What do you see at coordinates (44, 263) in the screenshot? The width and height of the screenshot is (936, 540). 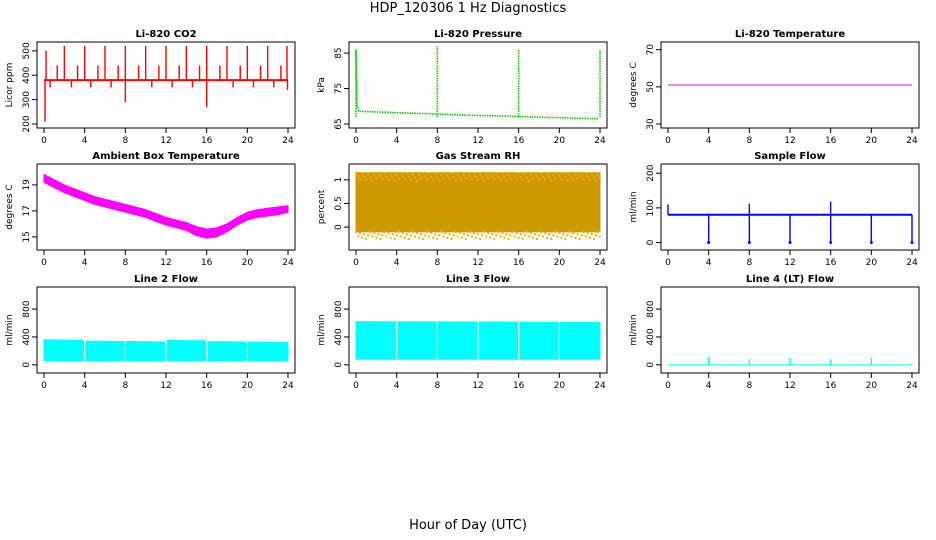 I see `x-tick-label: 0` at bounding box center [44, 263].